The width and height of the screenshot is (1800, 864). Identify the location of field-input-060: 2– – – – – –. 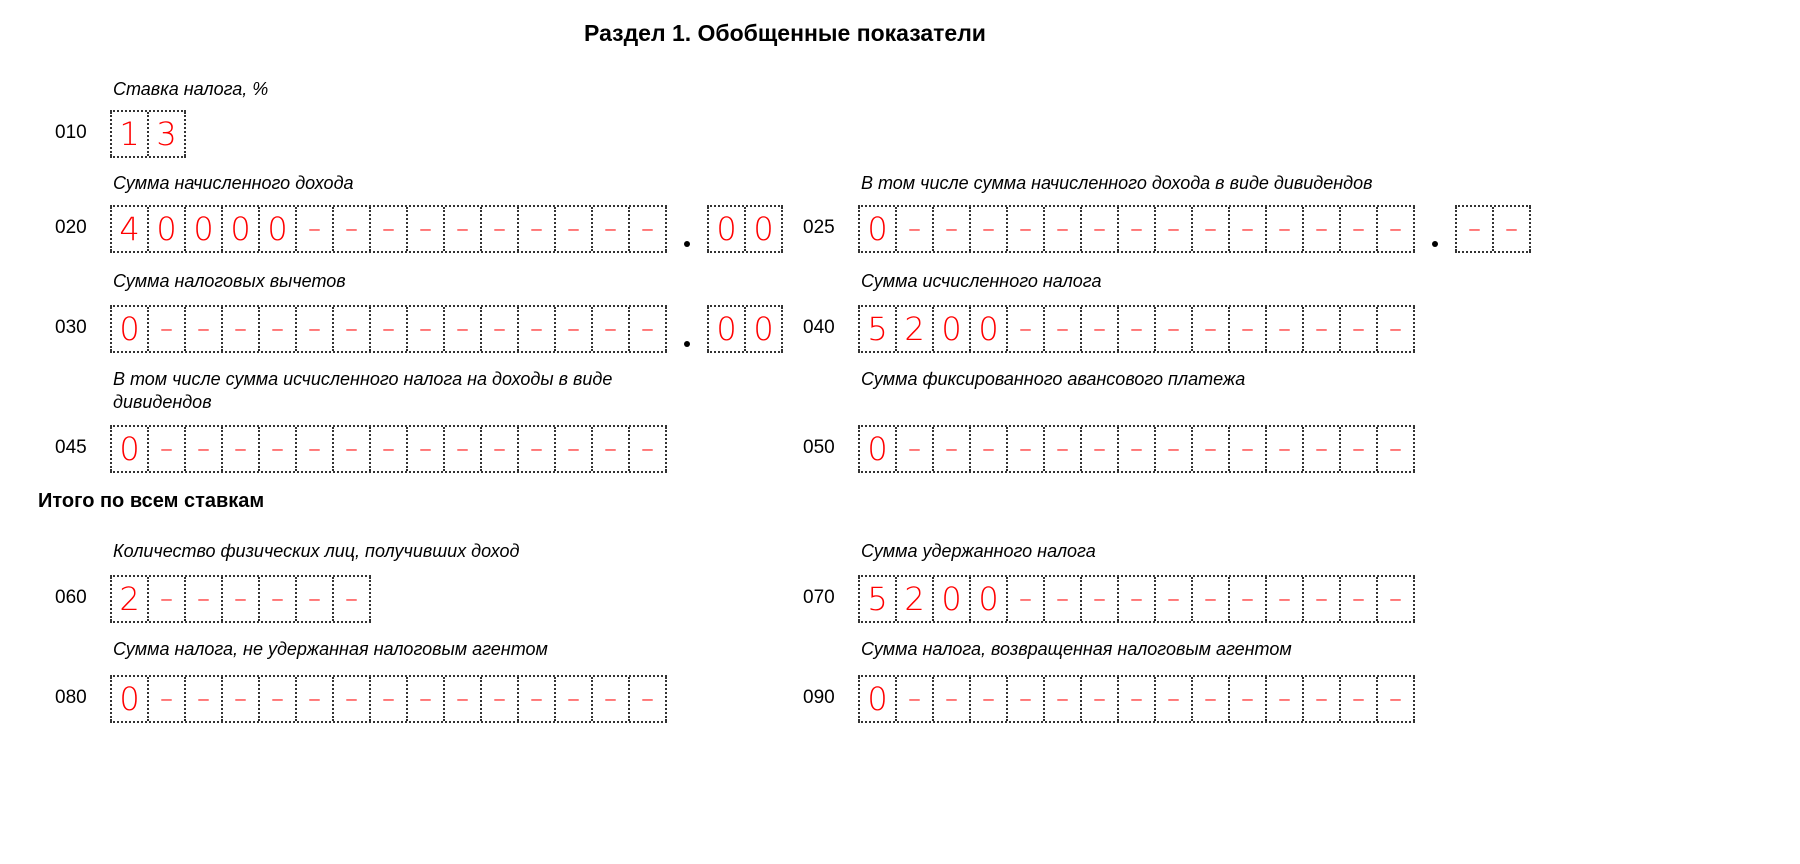
(240, 599).